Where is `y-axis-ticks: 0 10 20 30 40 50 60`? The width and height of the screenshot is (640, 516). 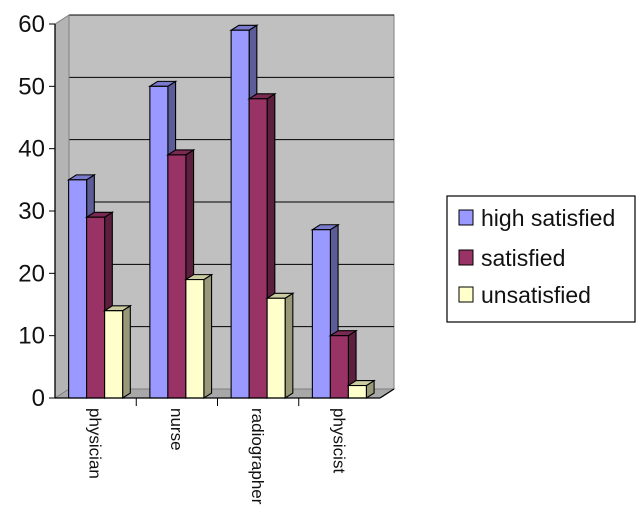
y-axis-ticks: 0 10 20 30 40 50 60 is located at coordinates (36, 211).